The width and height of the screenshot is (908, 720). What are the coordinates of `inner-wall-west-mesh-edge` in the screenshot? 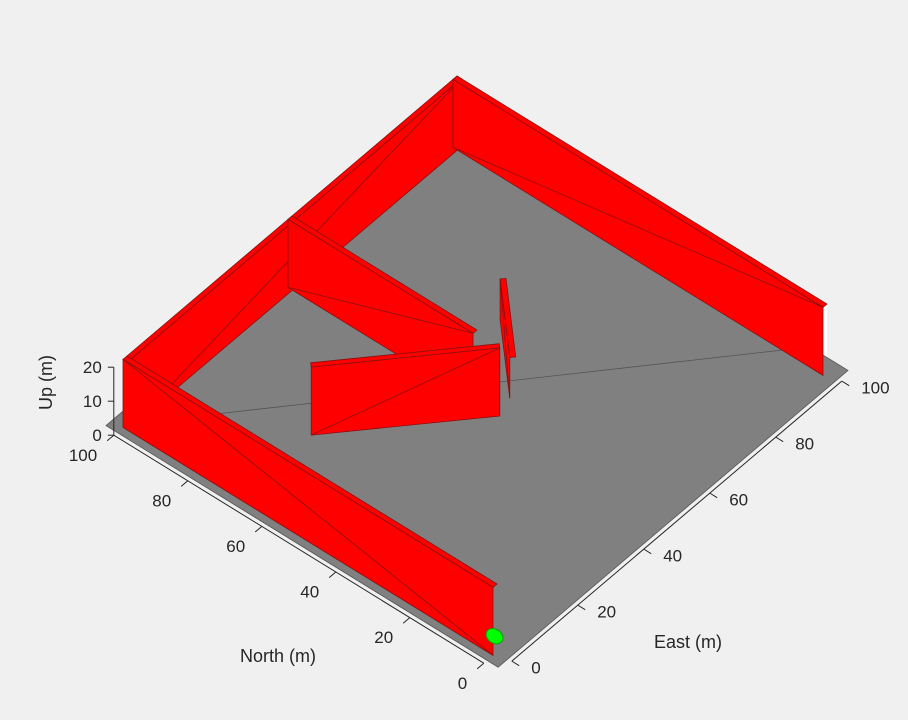 It's located at (405, 391).